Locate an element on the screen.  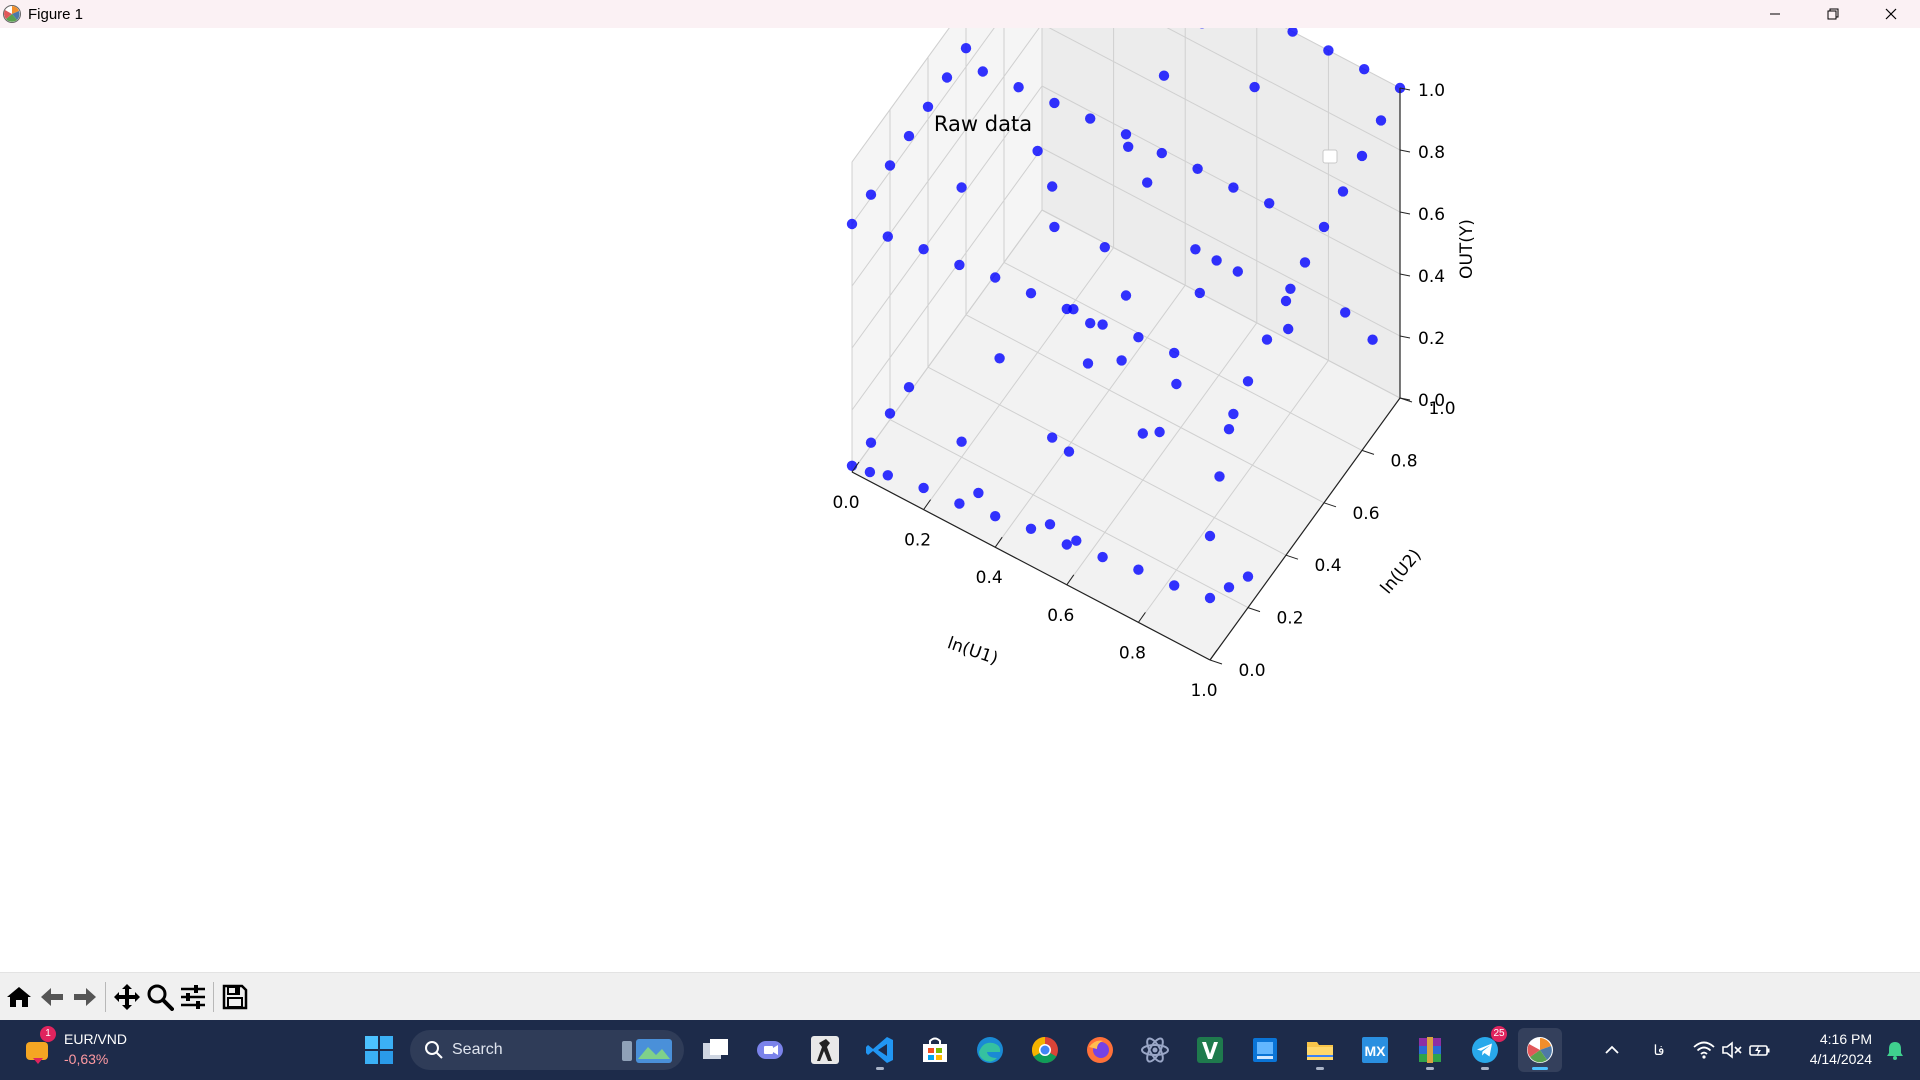
firefox-icon is located at coordinates (1100, 1050).